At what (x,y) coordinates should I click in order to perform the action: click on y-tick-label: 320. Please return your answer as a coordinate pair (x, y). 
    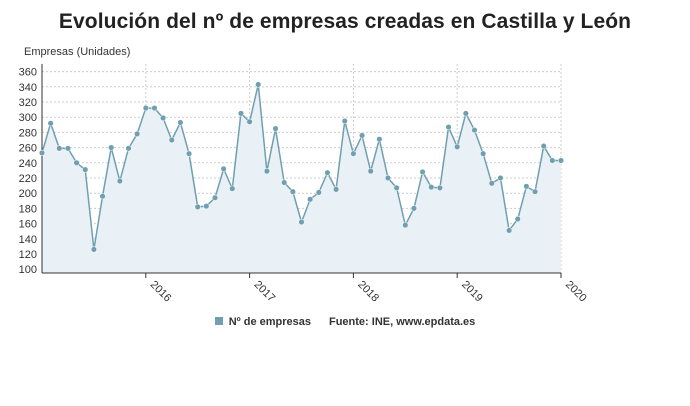
    Looking at the image, I should click on (28, 103).